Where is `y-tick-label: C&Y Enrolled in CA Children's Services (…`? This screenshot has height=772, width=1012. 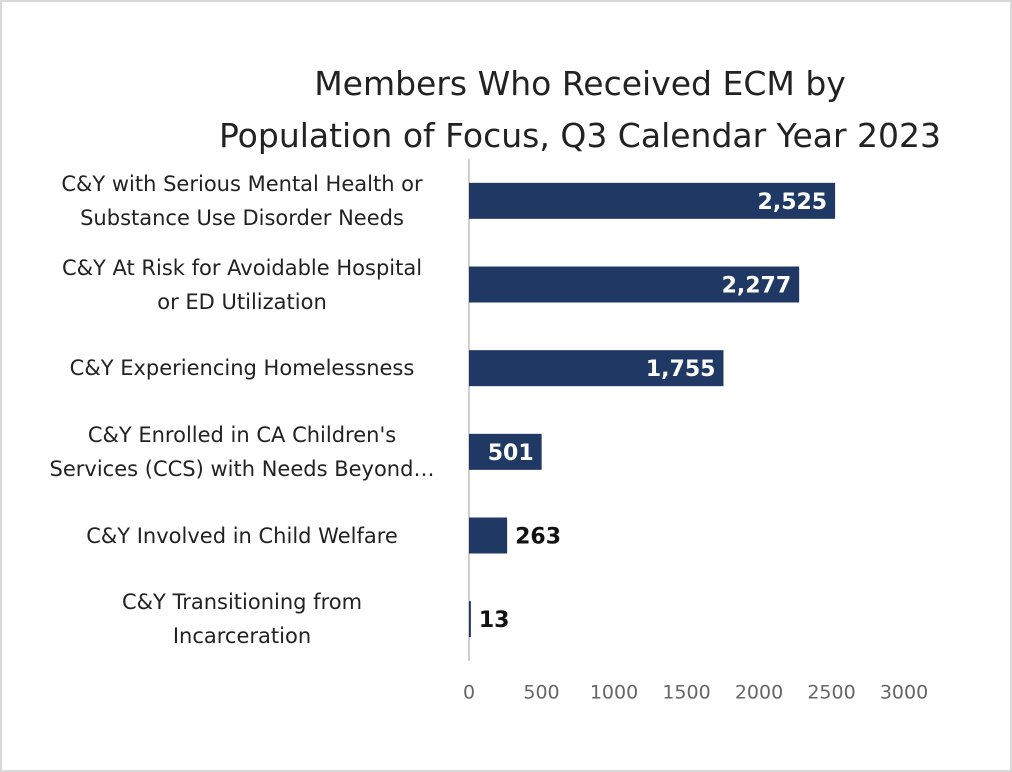
y-tick-label: C&Y Enrolled in CA Children's Services (… is located at coordinates (242, 451).